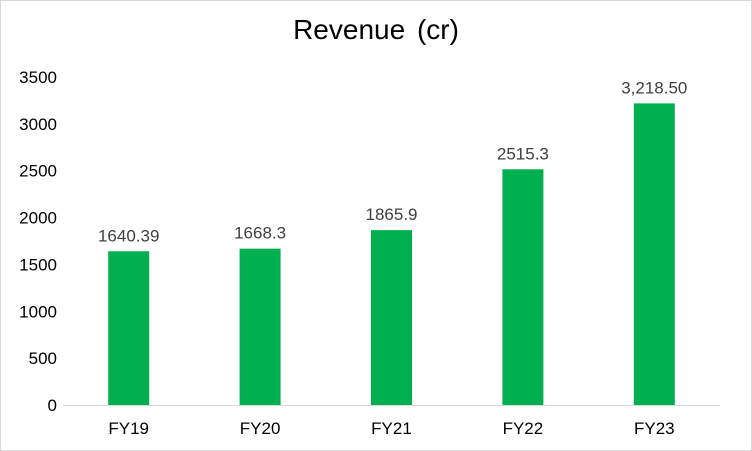 This screenshot has height=451, width=752. What do you see at coordinates (654, 87) in the screenshot?
I see `data-label: 3,218.50` at bounding box center [654, 87].